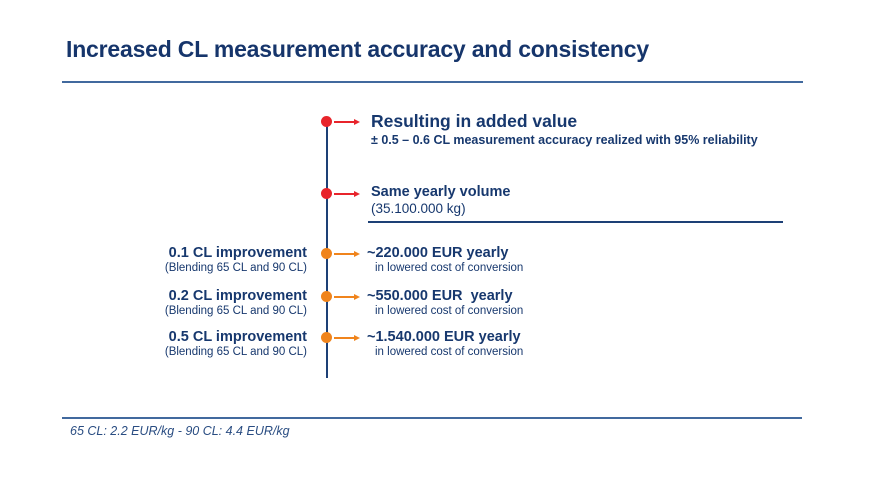 Image resolution: width=872 pixels, height=478 pixels. I want to click on volume-divider, so click(575, 222).